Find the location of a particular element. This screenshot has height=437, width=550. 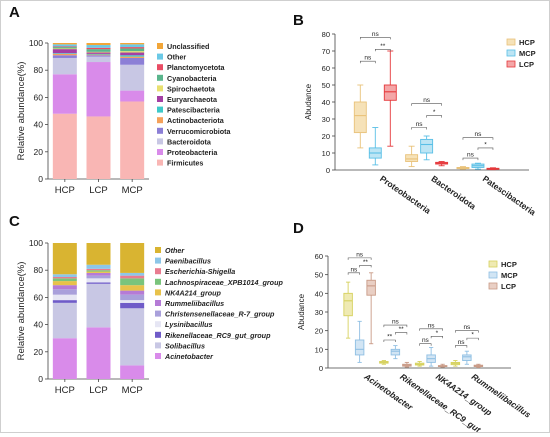

x-tick-label: HCP is located at coordinates (65, 190).